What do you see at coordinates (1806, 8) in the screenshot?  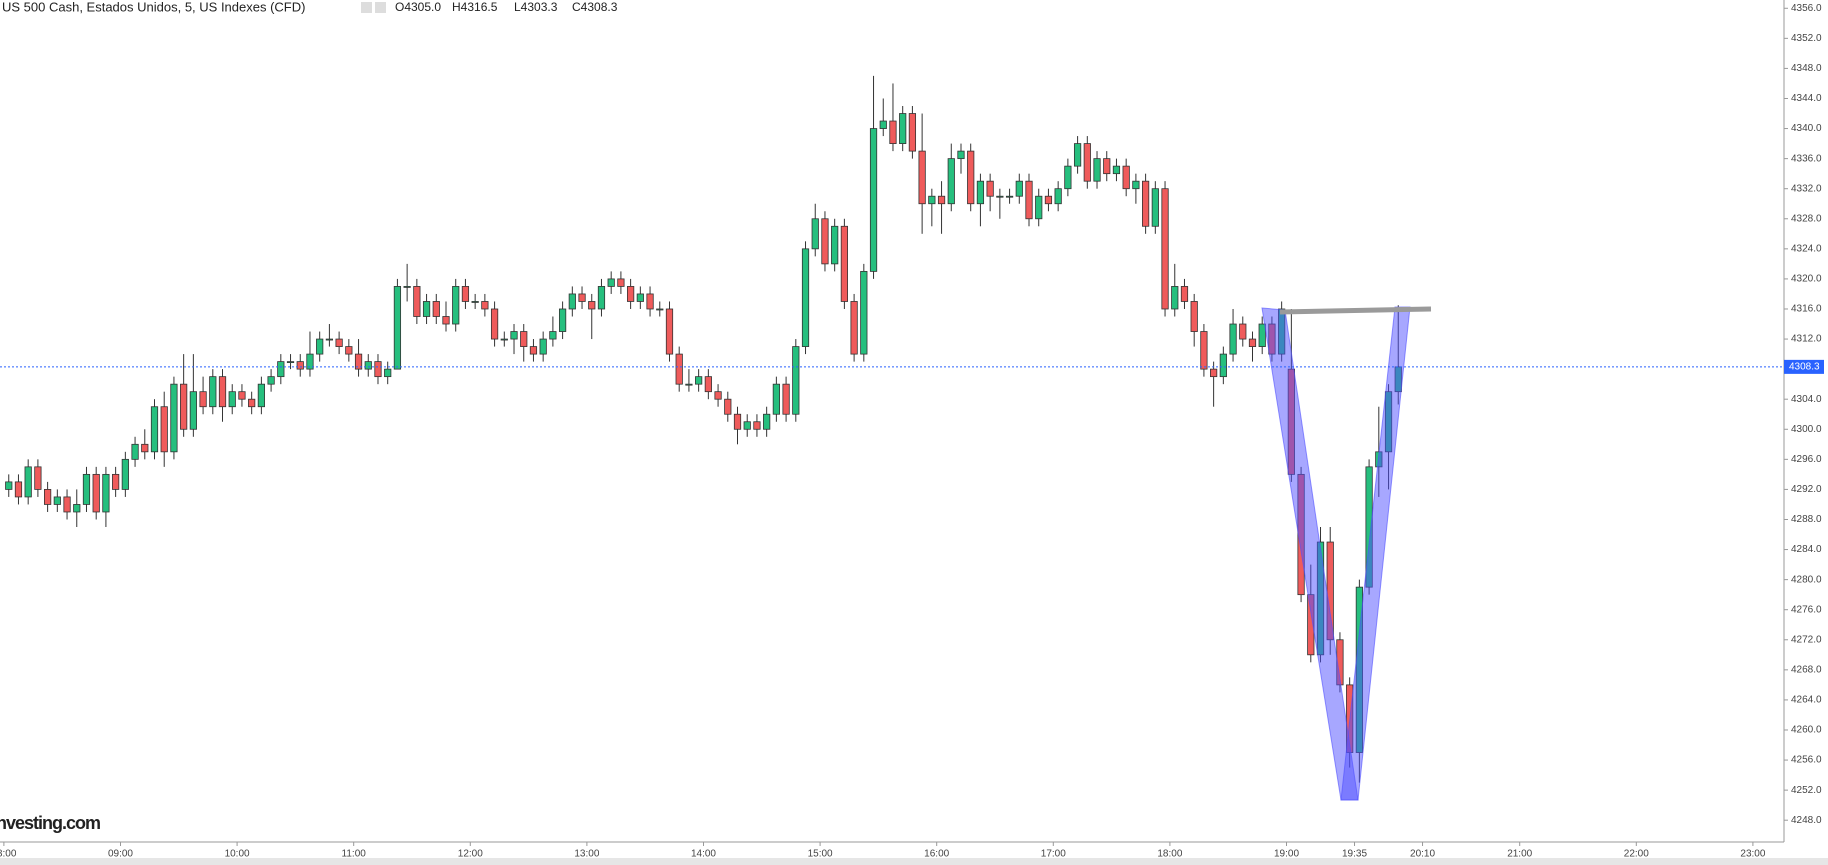 I see `y-tick-label: 4356.0` at bounding box center [1806, 8].